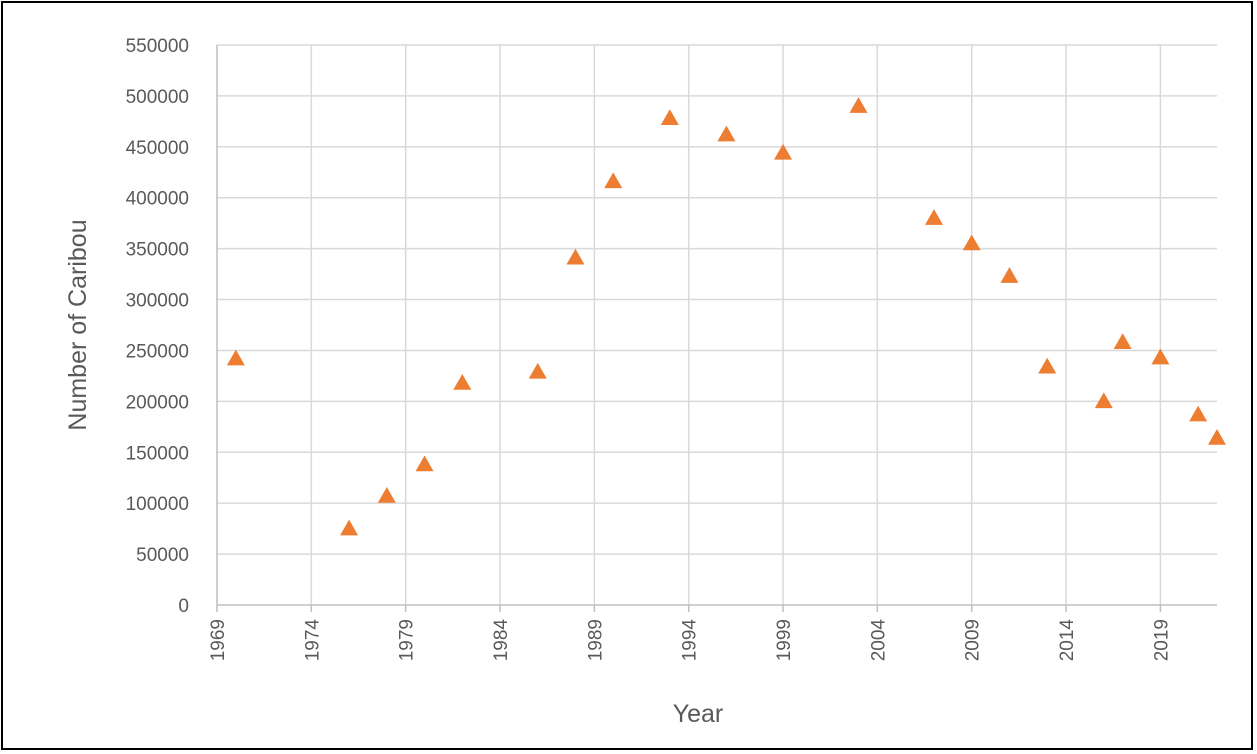  I want to click on y-tick-label: 400000, so click(157, 199).